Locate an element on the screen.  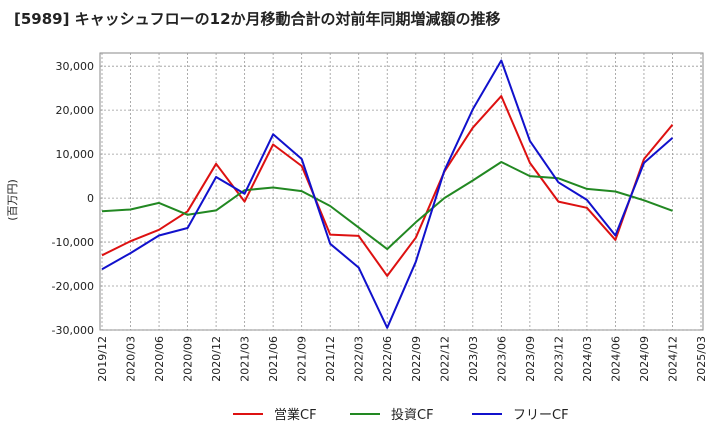
x-tick-label: 2021/12 is located at coordinates (330, 359).